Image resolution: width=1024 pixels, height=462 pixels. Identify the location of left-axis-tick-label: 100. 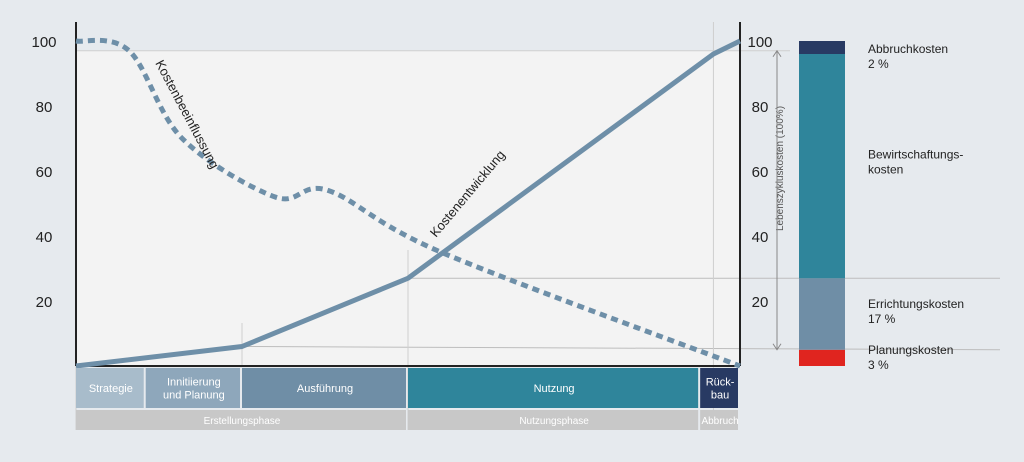
(43, 42).